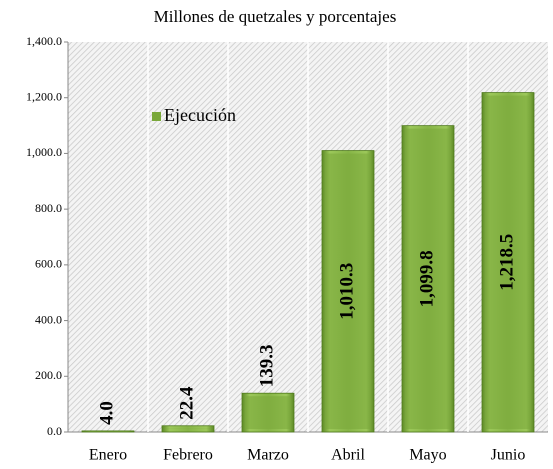 Image resolution: width=553 pixels, height=469 pixels. Describe the element at coordinates (48, 264) in the screenshot. I see `y-tick-label: 600.0` at that location.